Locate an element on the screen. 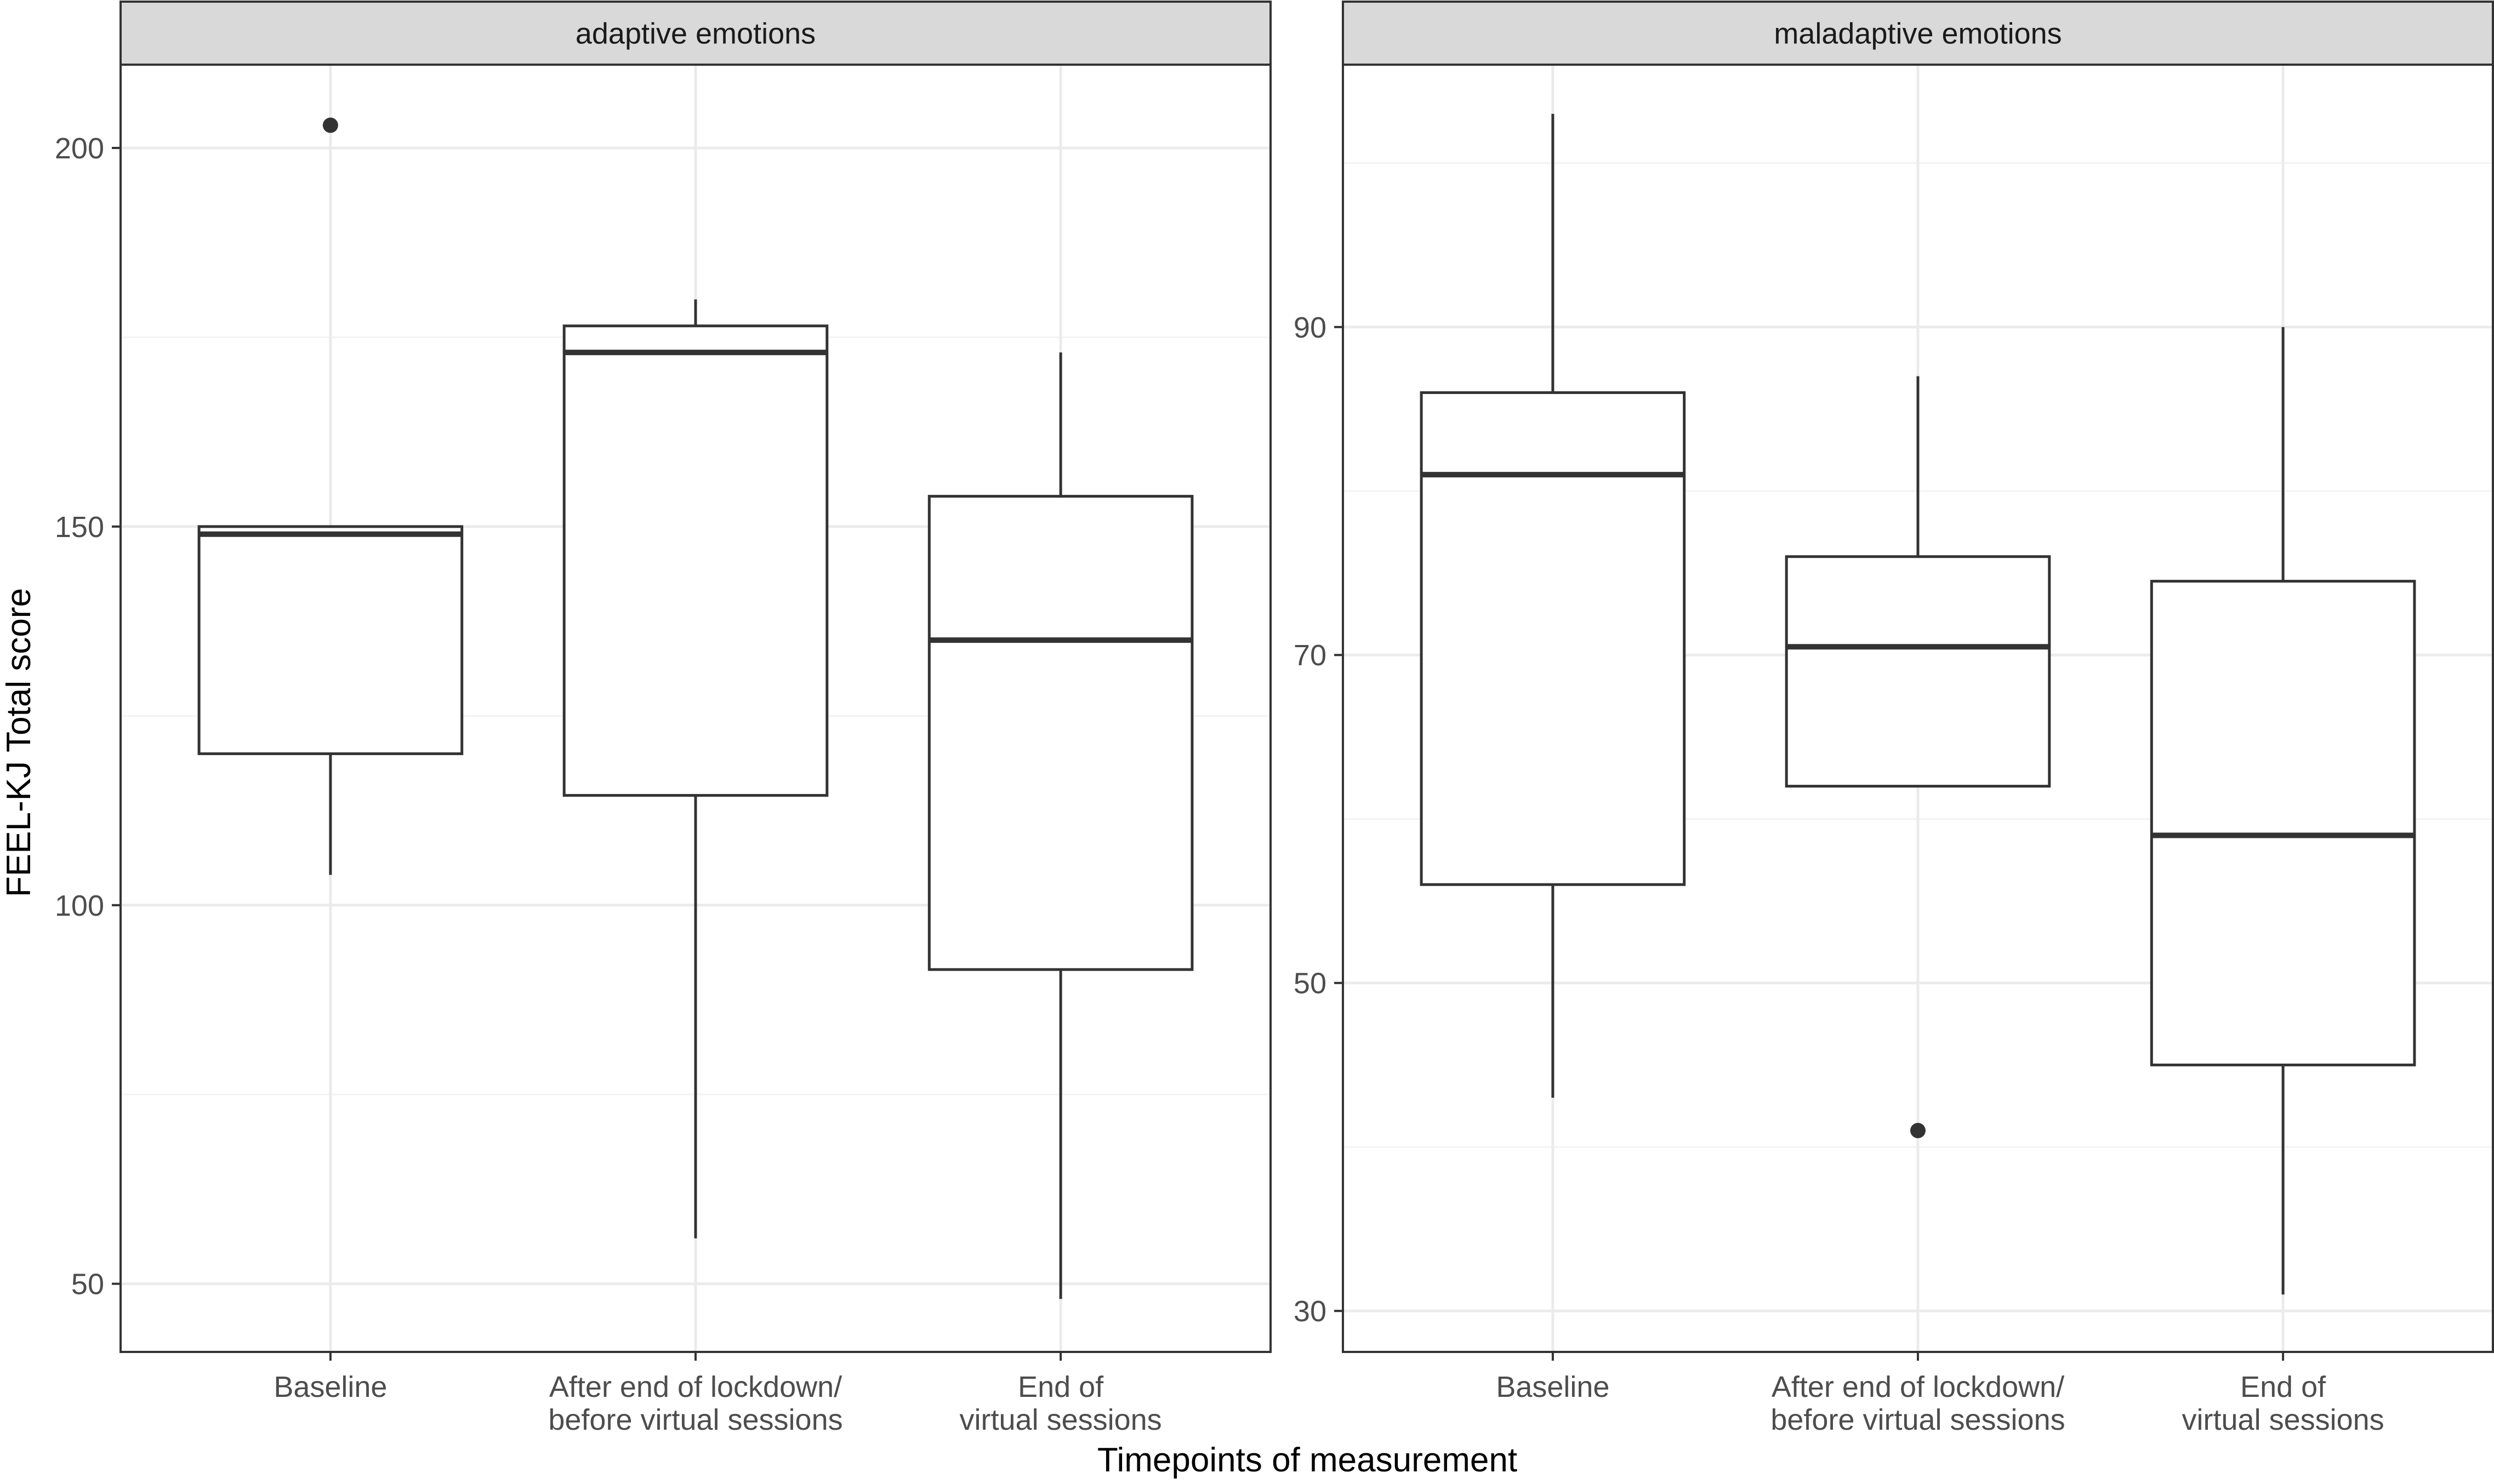 The image size is (2494, 1484). y-tick-label: 30 is located at coordinates (1310, 1311).